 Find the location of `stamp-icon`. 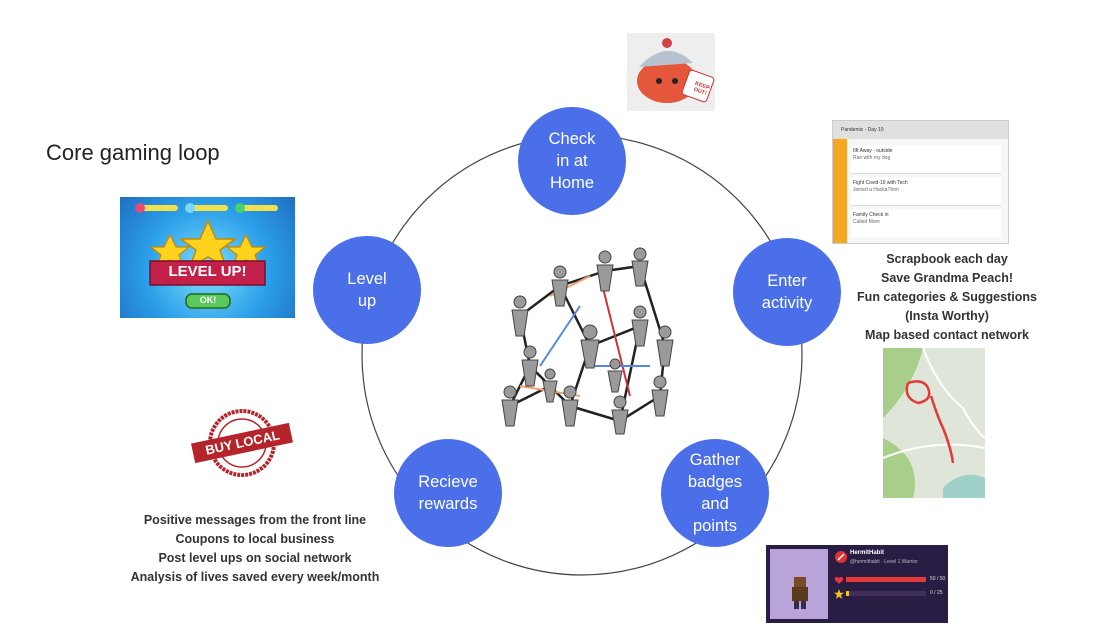

stamp-icon is located at coordinates (242, 443).